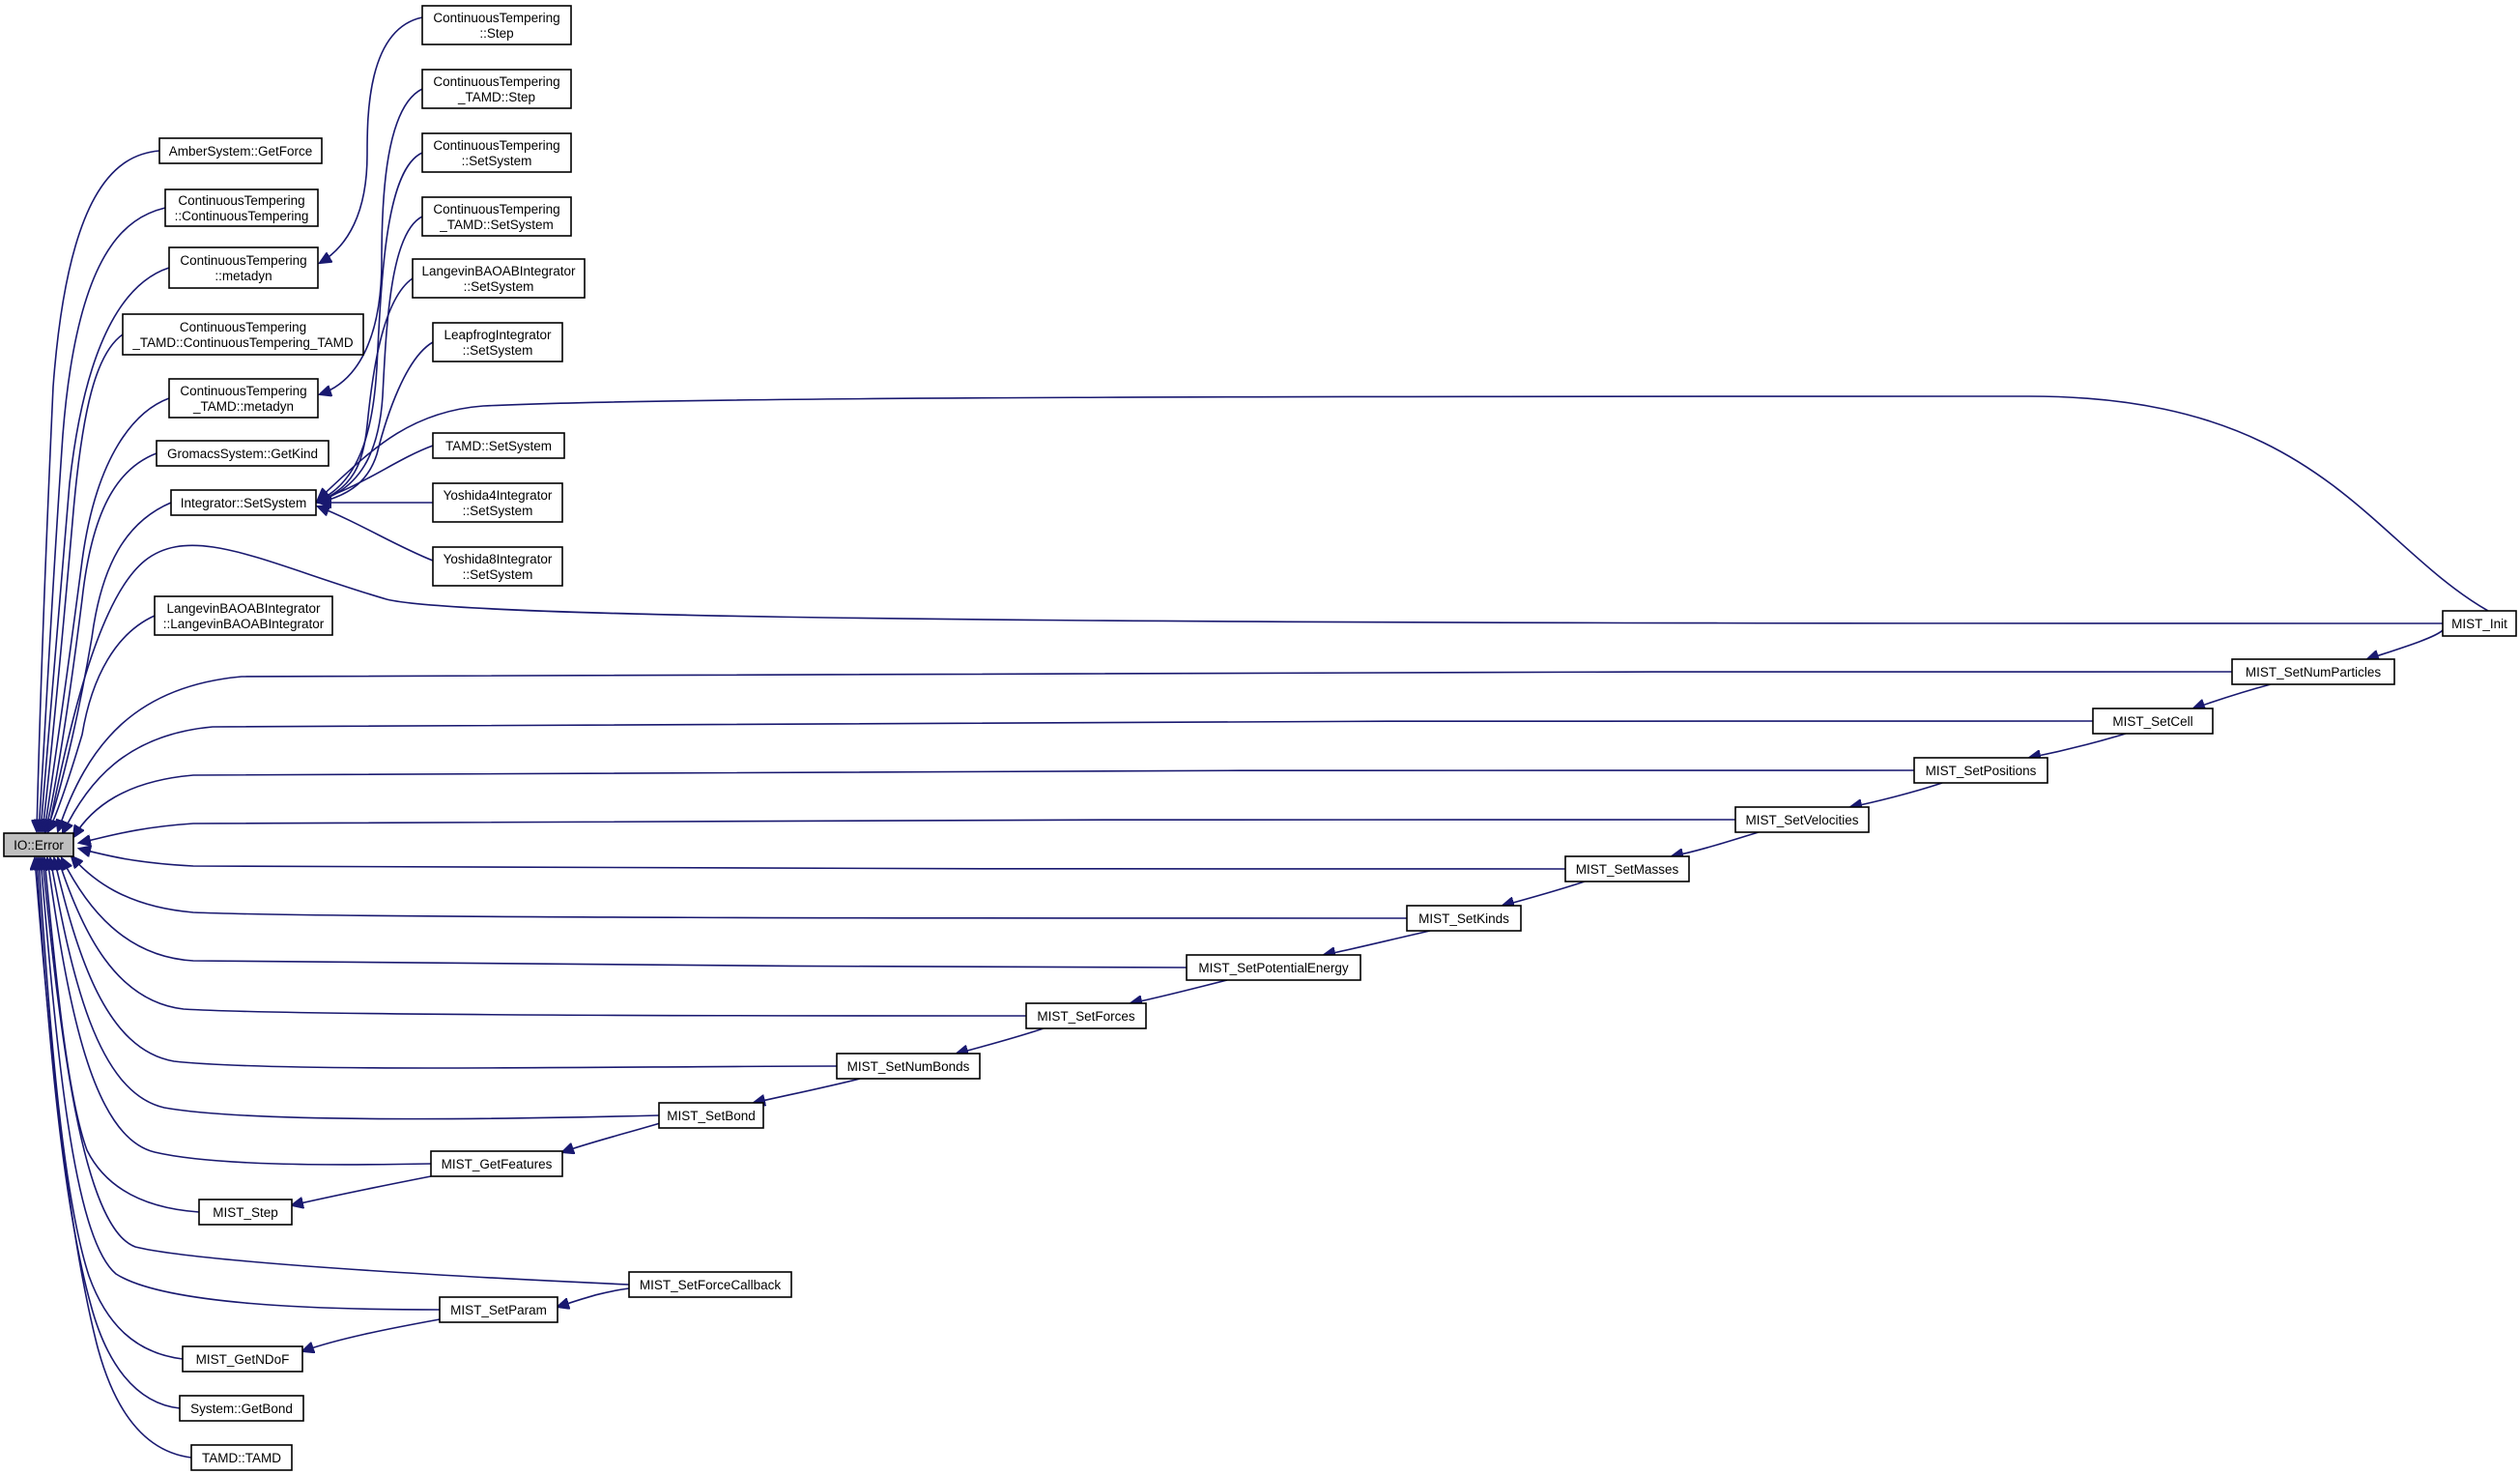 The image size is (2520, 1474). I want to click on edge-ct-metadyn, so click(105, 549).